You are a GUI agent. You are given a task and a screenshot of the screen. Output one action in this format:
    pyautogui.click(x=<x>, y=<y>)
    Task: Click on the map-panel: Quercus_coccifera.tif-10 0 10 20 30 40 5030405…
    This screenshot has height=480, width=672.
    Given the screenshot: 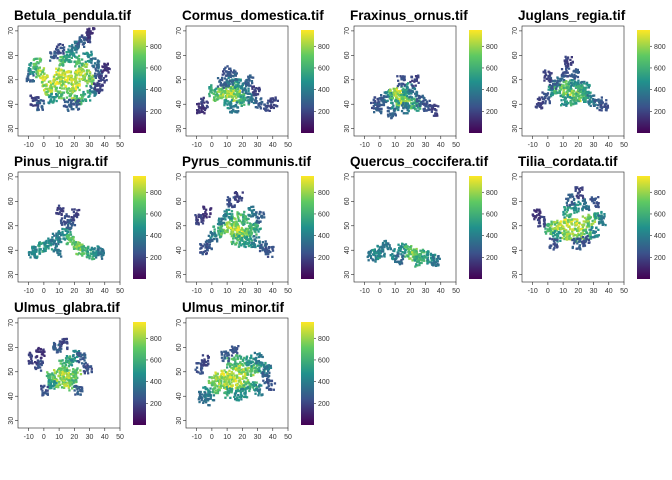 What is the action you would take?
    pyautogui.click(x=421, y=224)
    